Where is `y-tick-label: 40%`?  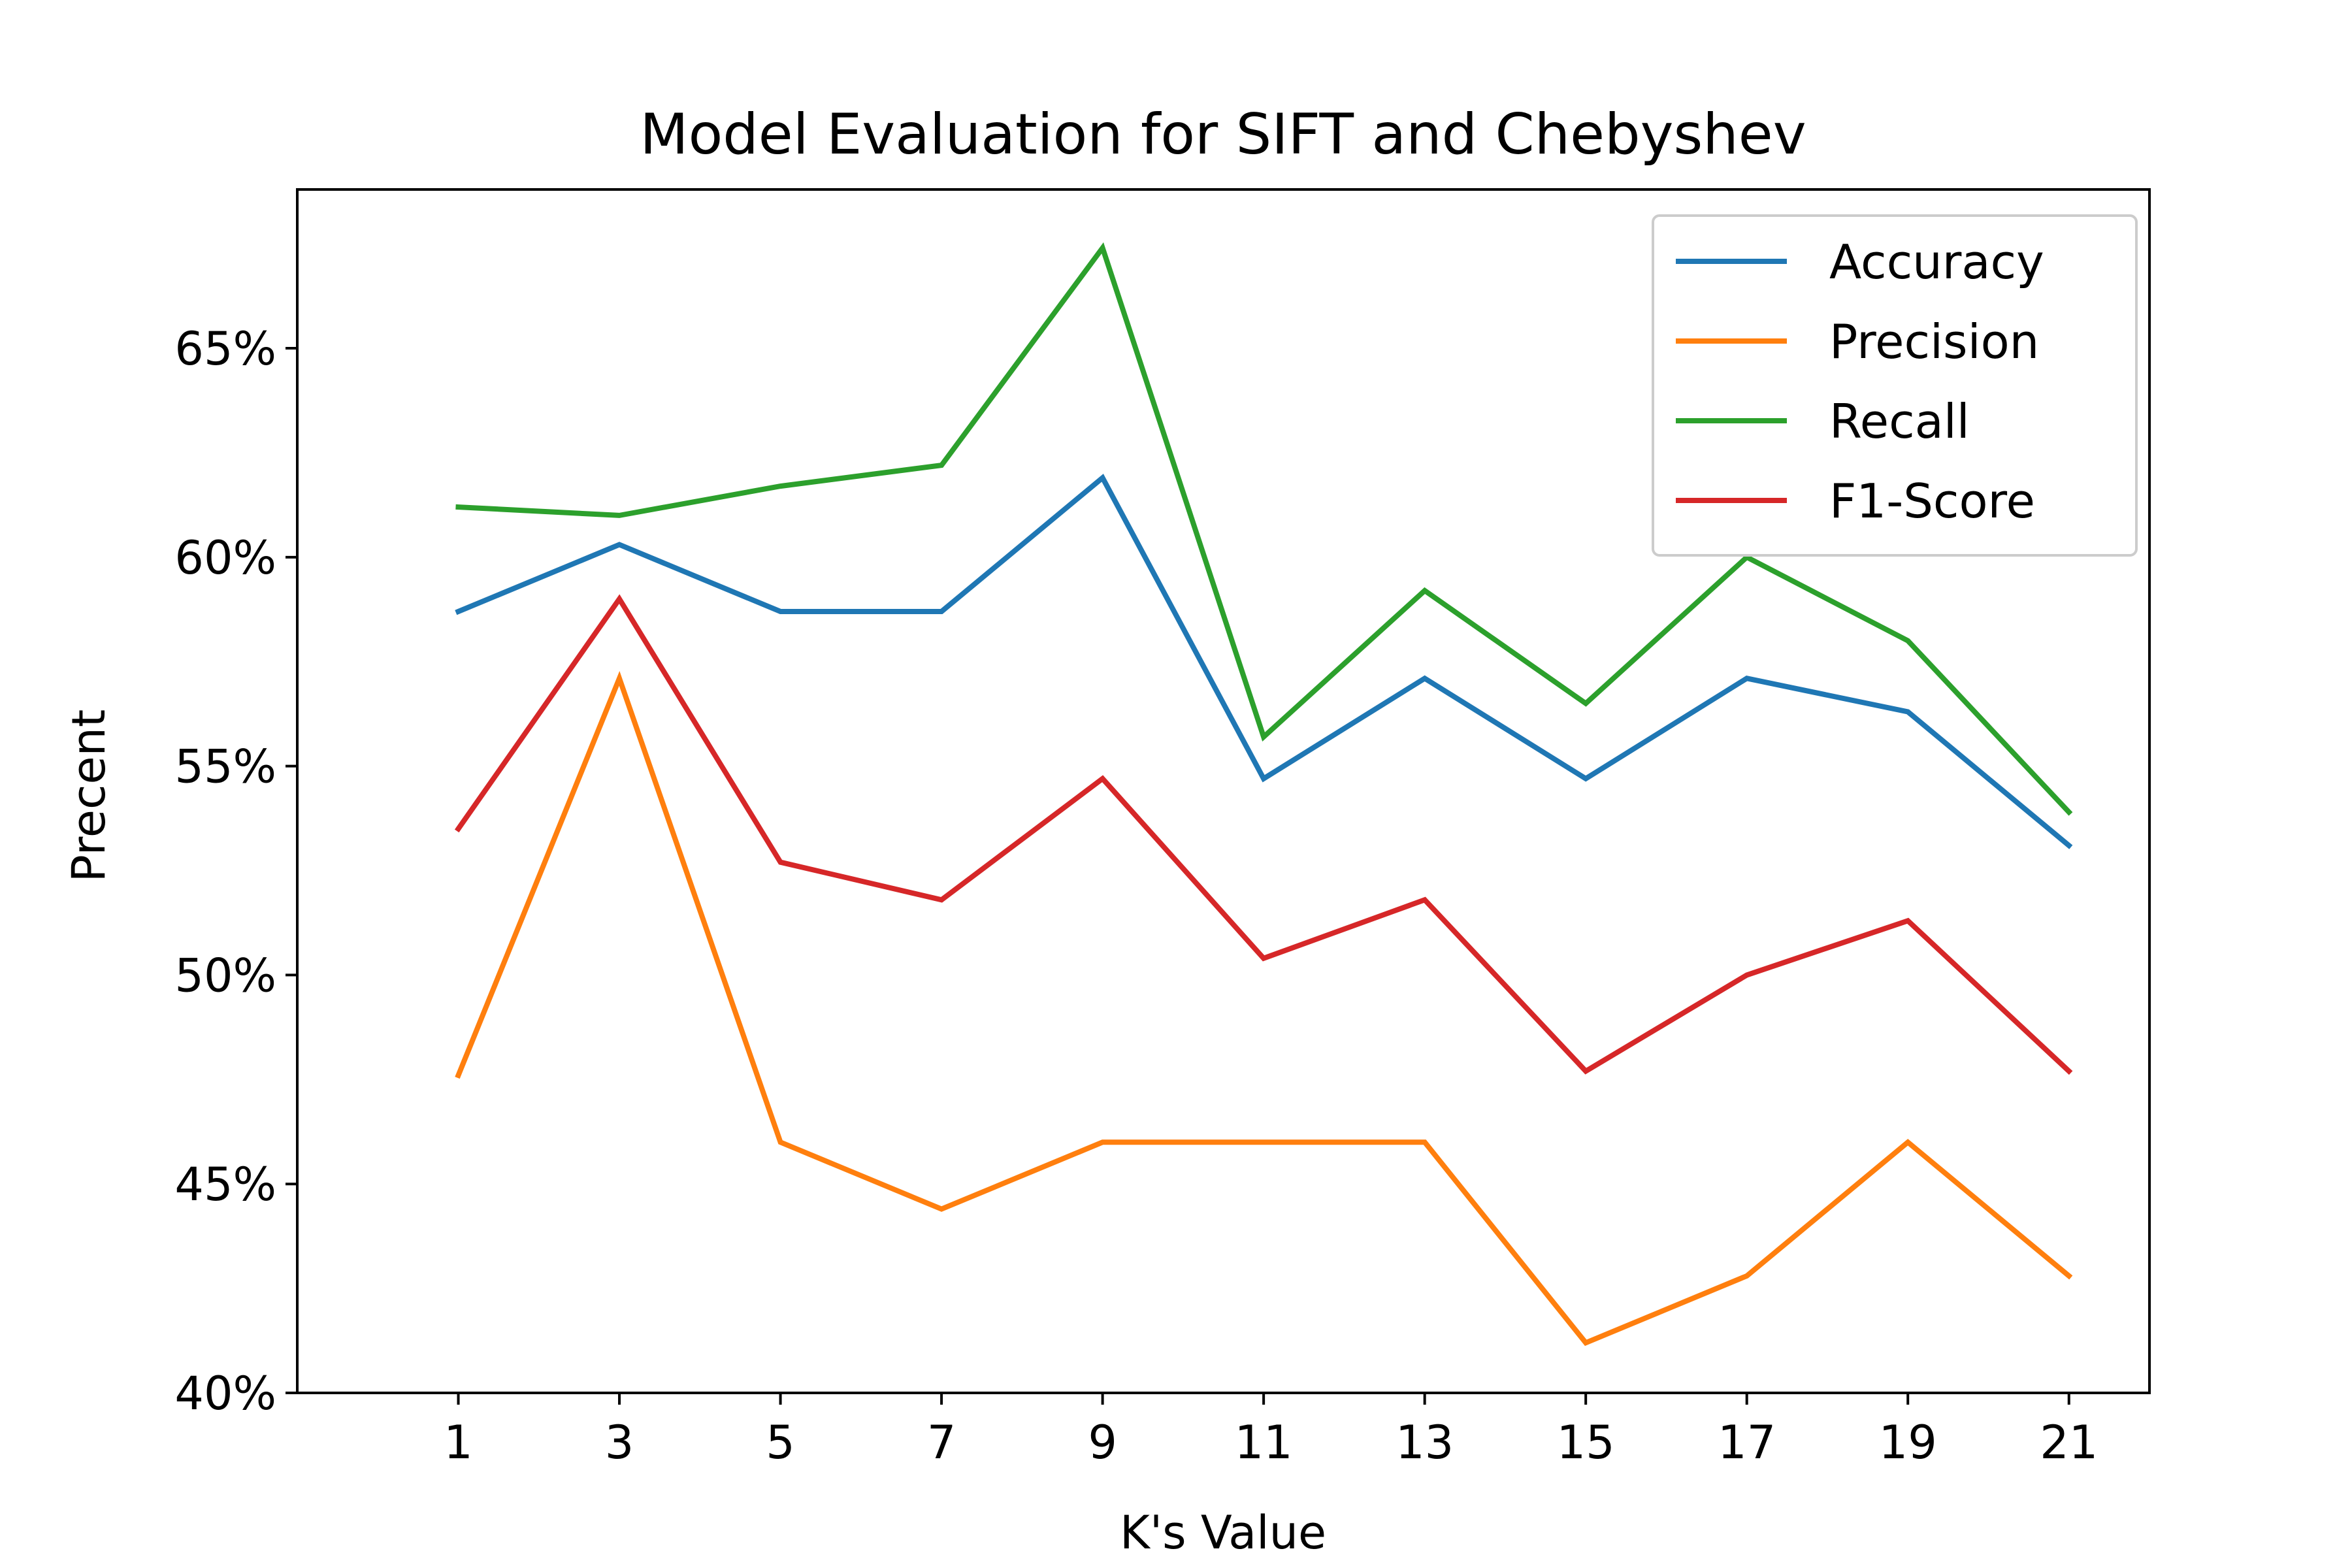 y-tick-label: 40% is located at coordinates (225, 1393).